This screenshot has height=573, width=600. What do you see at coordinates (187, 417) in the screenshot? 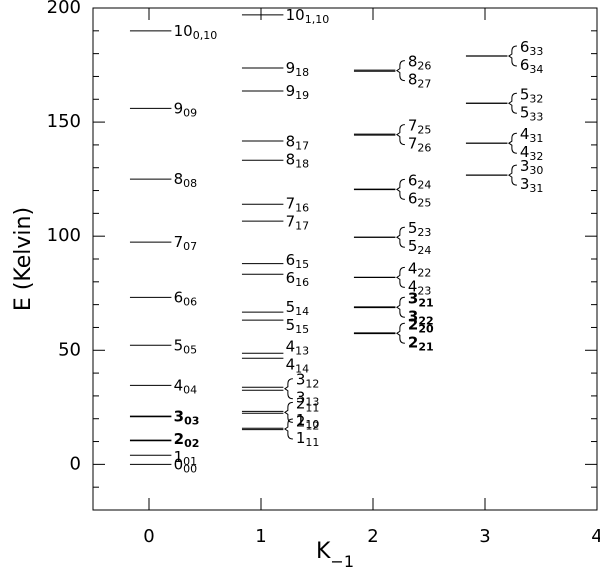
I see `level-label: 303` at bounding box center [187, 417].